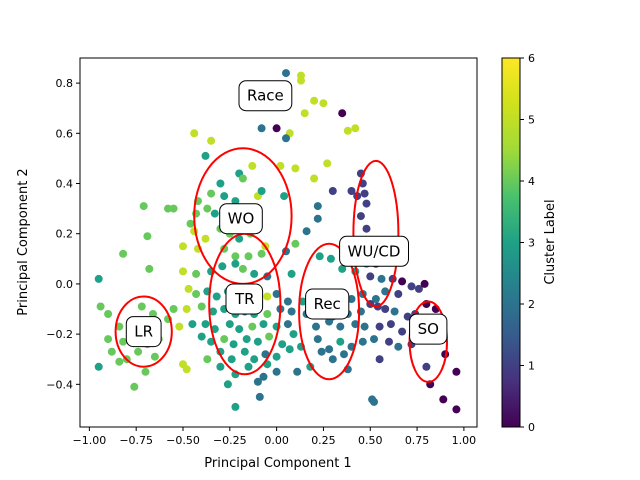  What do you see at coordinates (63, 234) in the screenshot?
I see `y-axis-ticks: −0.4 −0.2 0.0 0.2 0.4 0.6 0.8` at bounding box center [63, 234].